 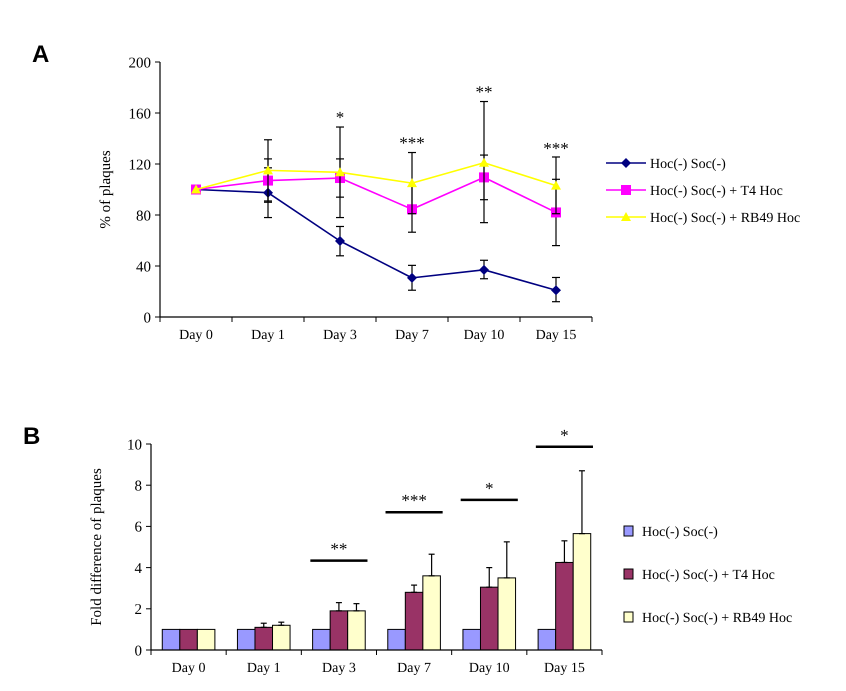 What do you see at coordinates (41, 54) in the screenshot?
I see `chart-title: A` at bounding box center [41, 54].